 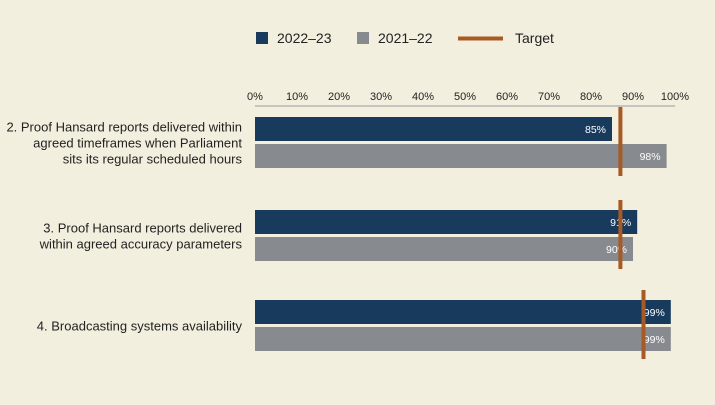 I want to click on x-tick-label: 80%, so click(x=591, y=97).